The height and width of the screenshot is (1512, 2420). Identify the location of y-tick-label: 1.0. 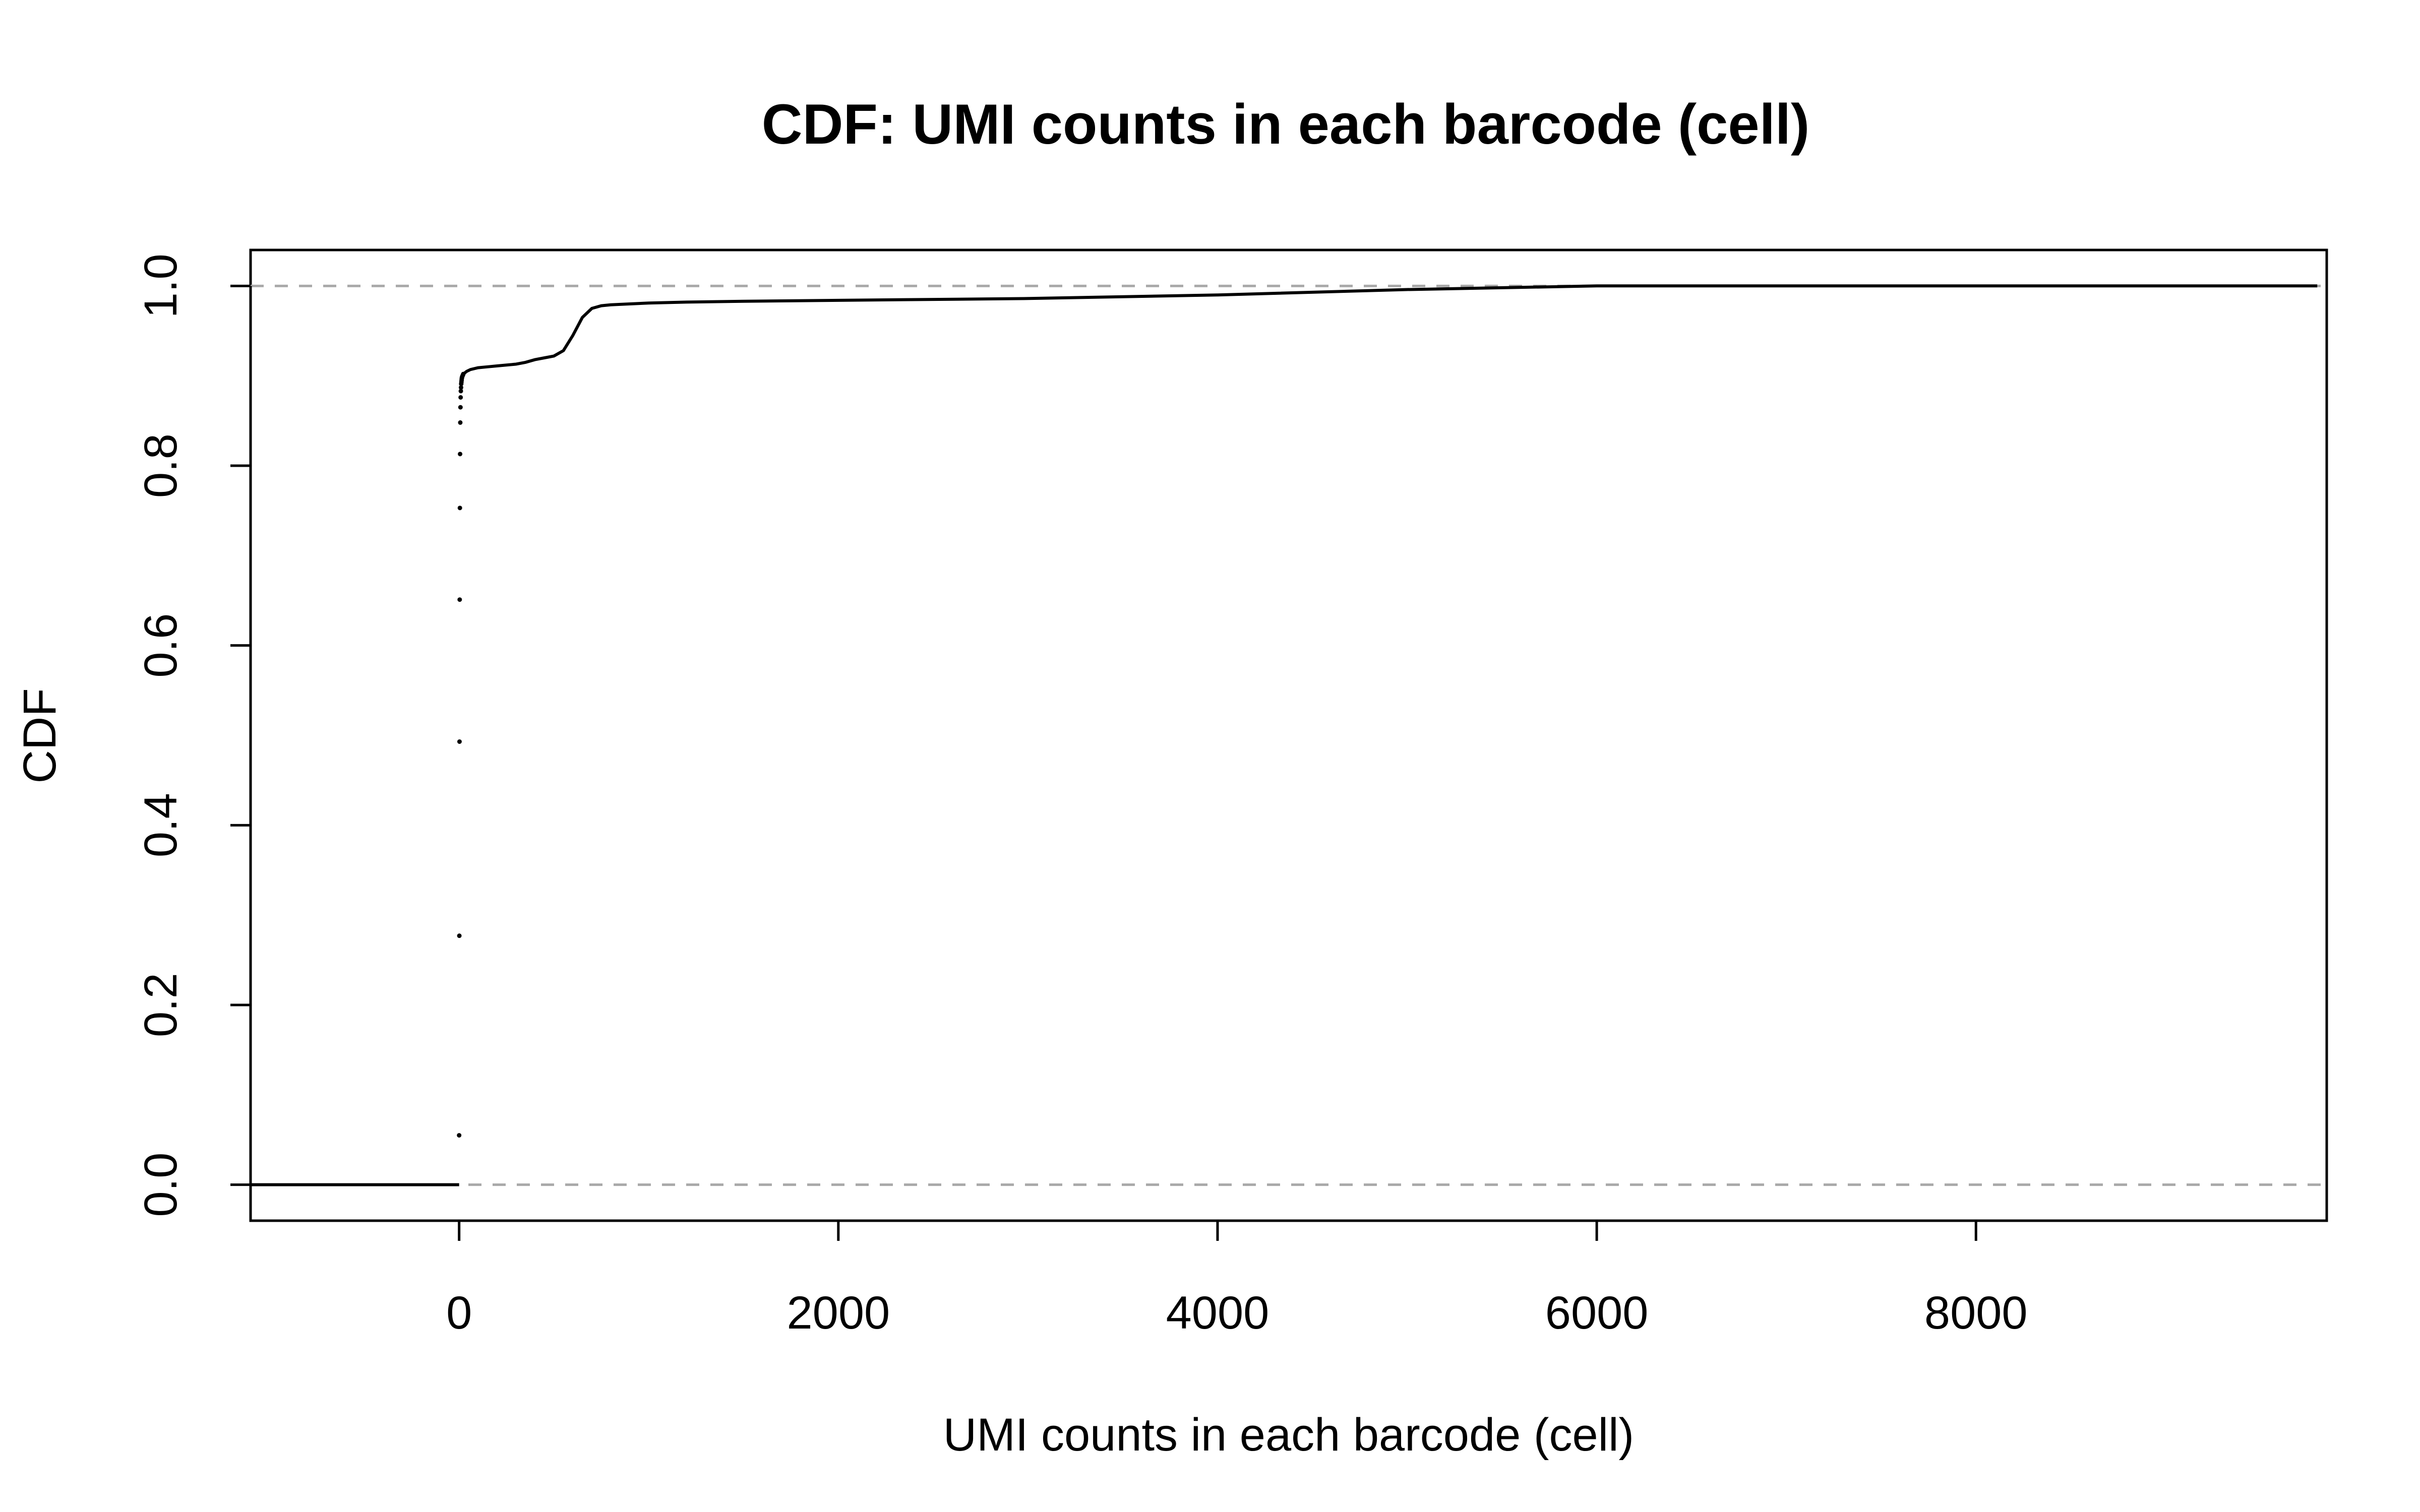
(161, 286).